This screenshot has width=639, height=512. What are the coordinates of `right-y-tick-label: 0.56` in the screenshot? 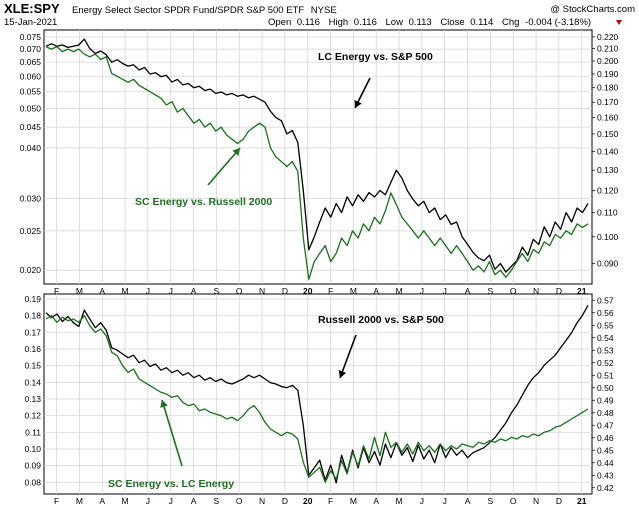 It's located at (605, 313).